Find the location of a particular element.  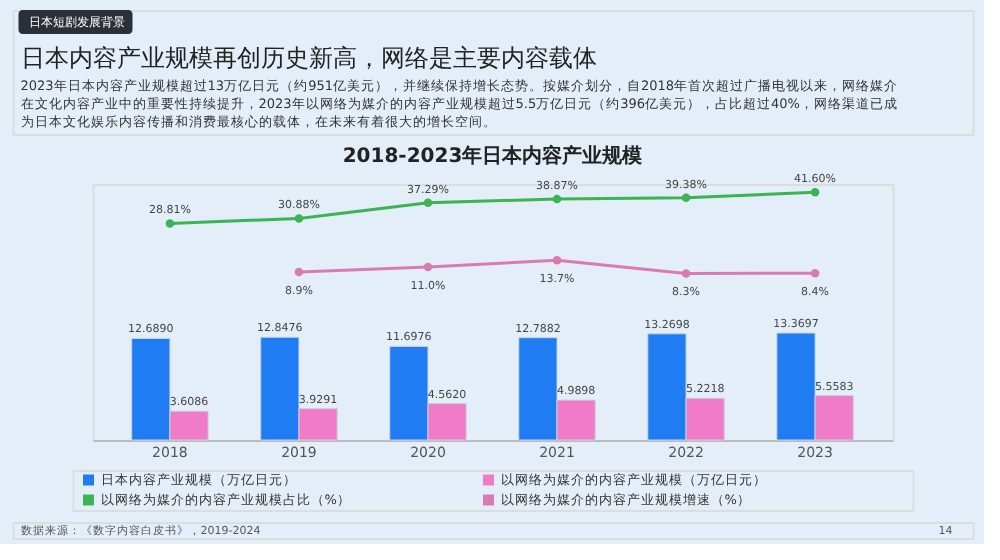

text: 日本内容产业规模再创历史新高，网络是主要内容载体 is located at coordinates (308, 58).